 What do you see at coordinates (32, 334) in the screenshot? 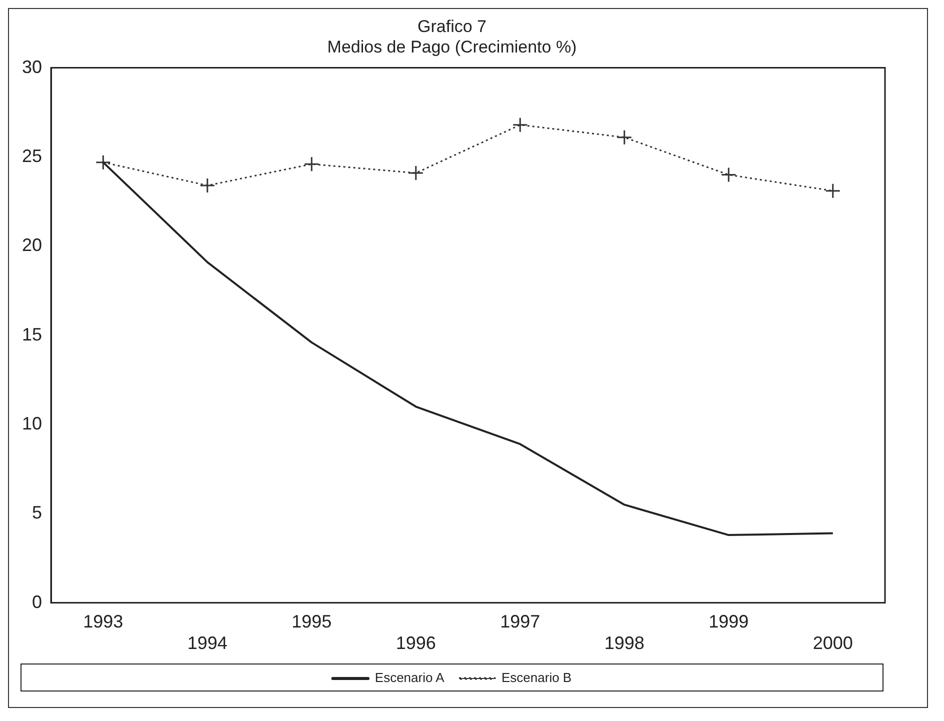
I see `y-tick-label: 15` at bounding box center [32, 334].